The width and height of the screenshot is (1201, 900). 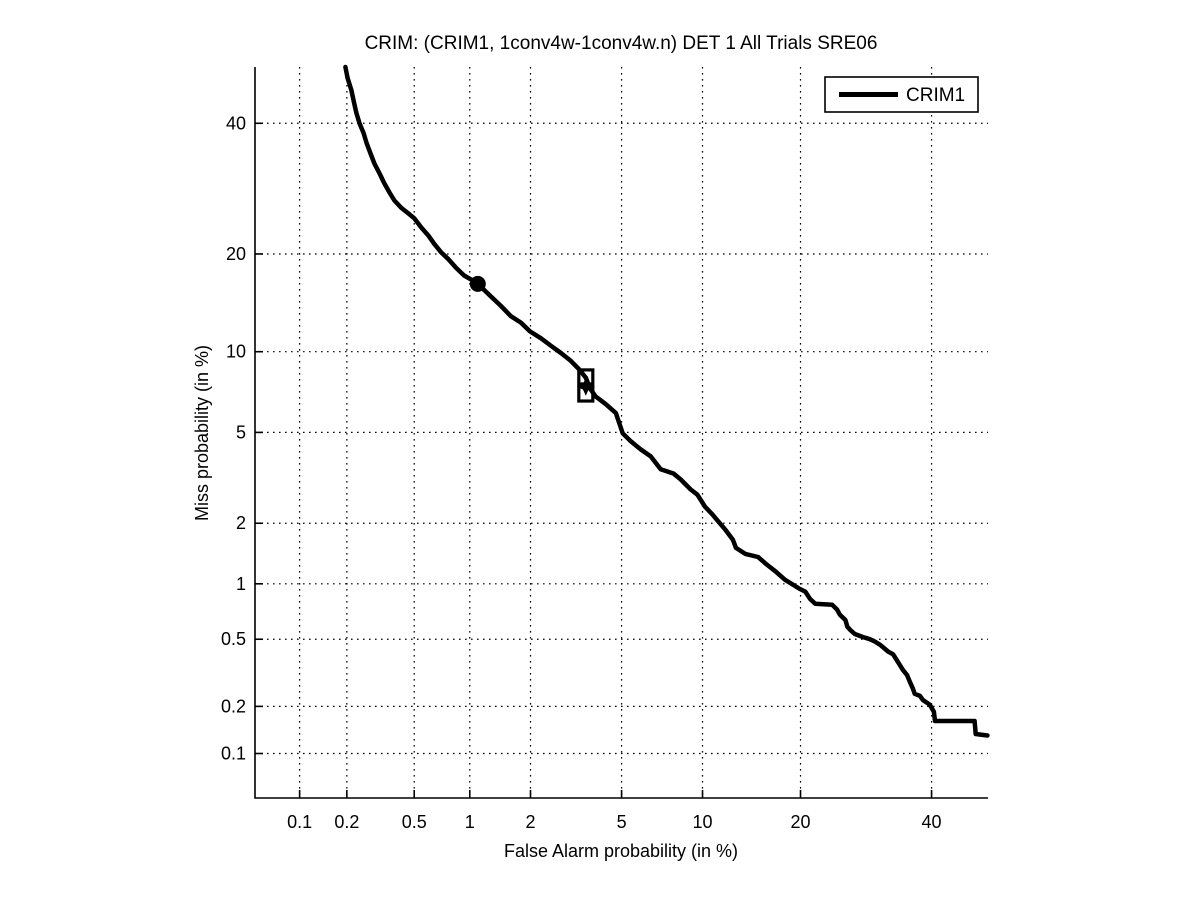 What do you see at coordinates (299, 822) in the screenshot?
I see `x-tick-label: 0.1` at bounding box center [299, 822].